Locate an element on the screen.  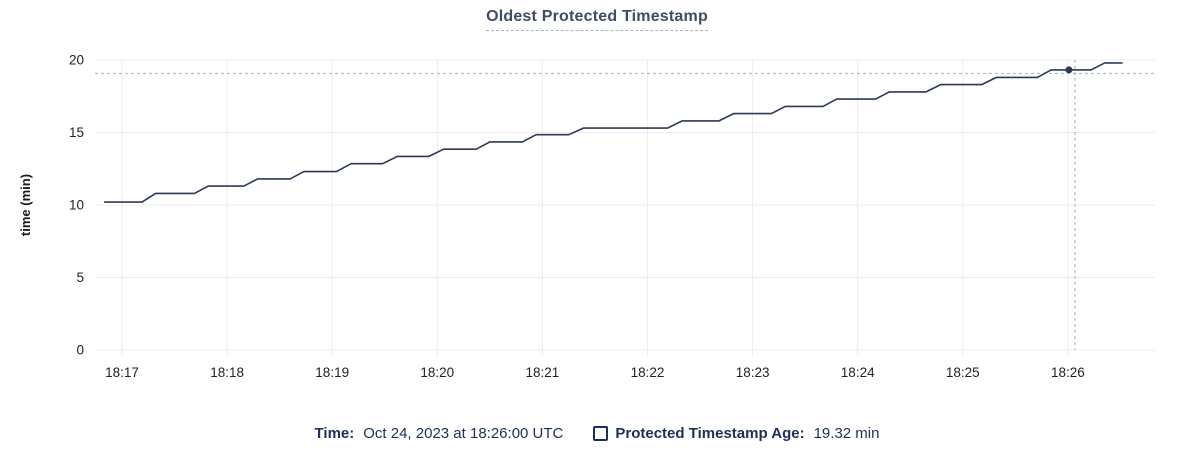
series-toggle-checkbox is located at coordinates (601, 433).